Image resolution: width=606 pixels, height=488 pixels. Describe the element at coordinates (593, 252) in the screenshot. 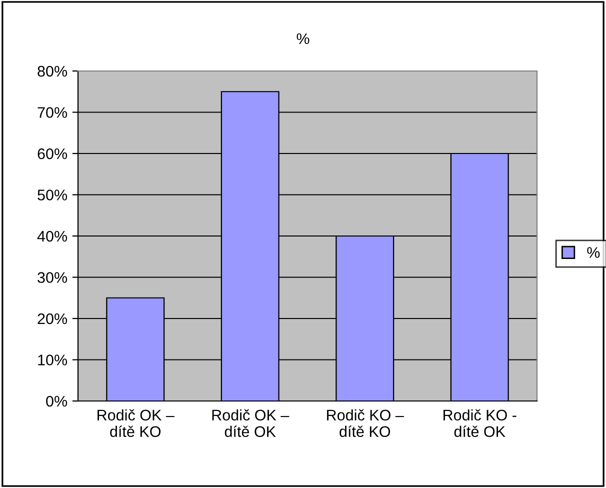

I see `legend-label: %` at that location.